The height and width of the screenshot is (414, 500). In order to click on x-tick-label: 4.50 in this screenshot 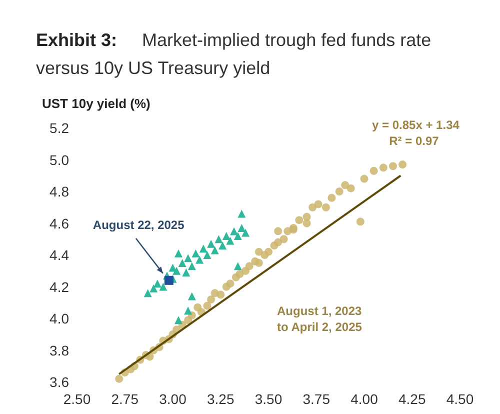, I will do `click(460, 399)`.